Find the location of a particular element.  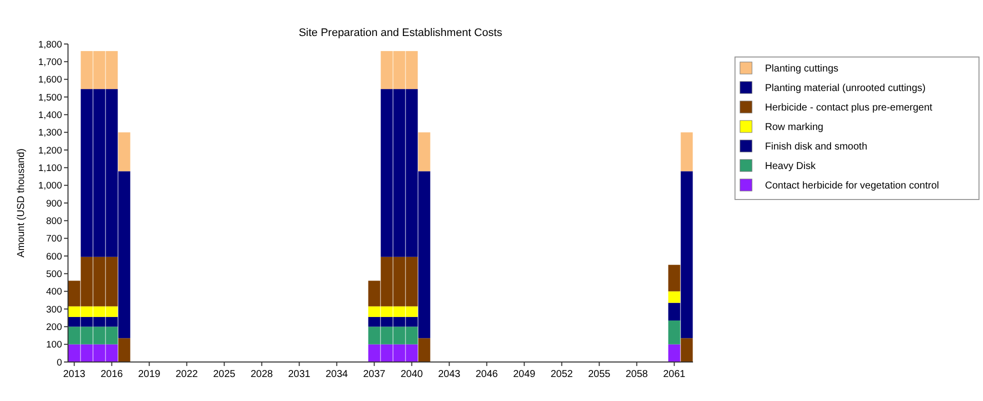

x-tick-label: 2052 is located at coordinates (562, 374).